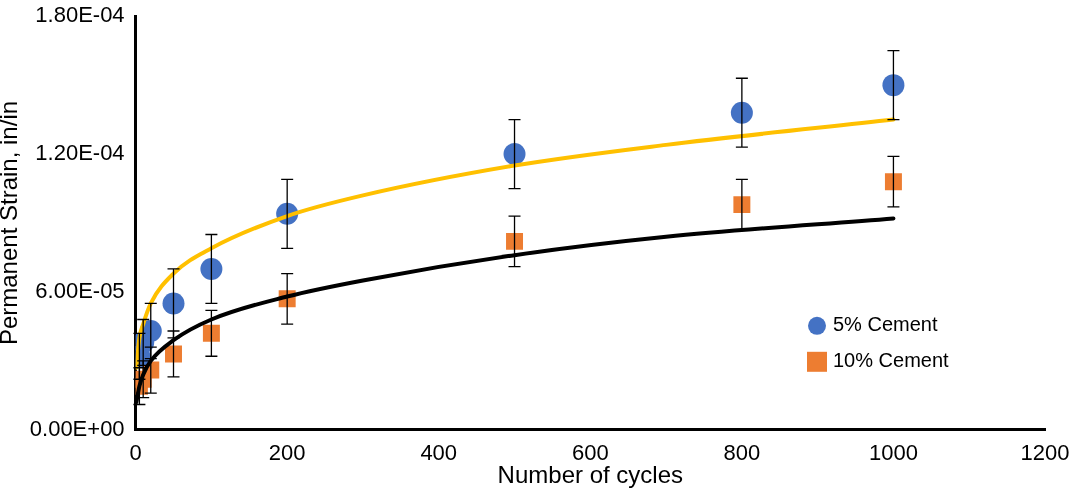 The width and height of the screenshot is (1085, 493). I want to click on y-axis-title: Permanent Strain, in/in, so click(11, 223).